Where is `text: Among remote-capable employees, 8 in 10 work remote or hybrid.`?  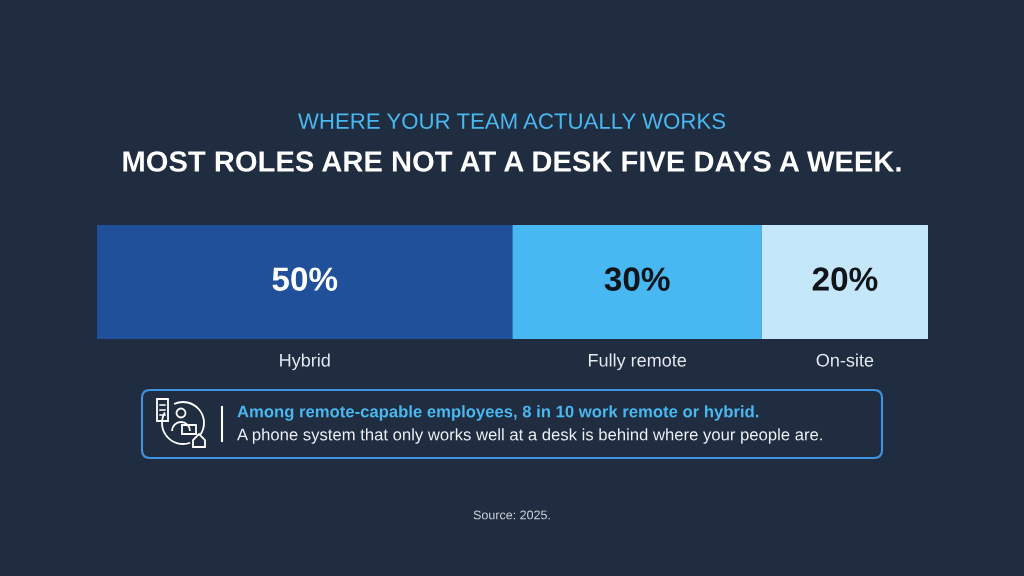
text: Among remote-capable employees, 8 in 10 work remote or hybrid. is located at coordinates (498, 413).